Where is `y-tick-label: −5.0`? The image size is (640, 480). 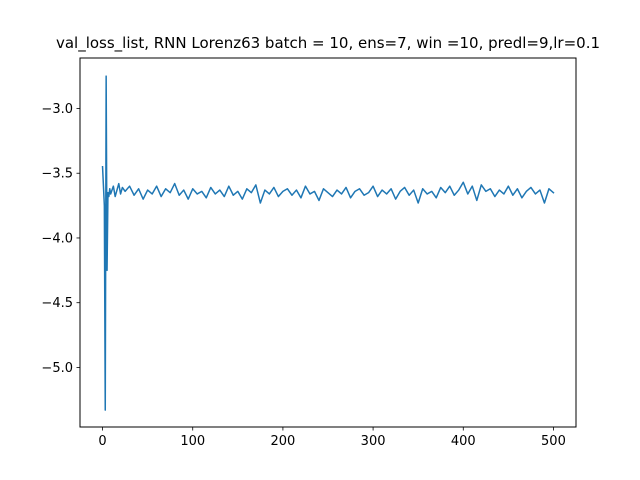 y-tick-label: −5.0 is located at coordinates (57, 368).